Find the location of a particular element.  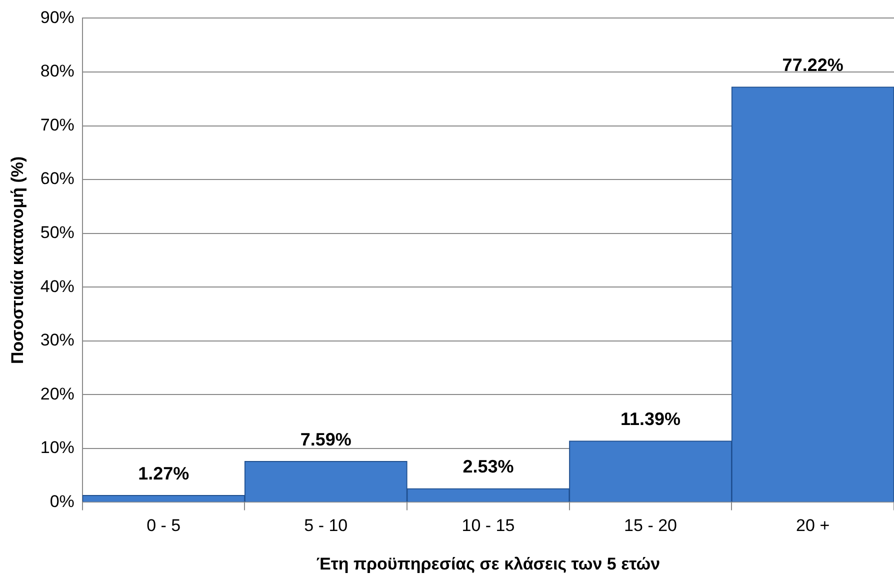

y-tick-label: 30% is located at coordinates (57, 340).